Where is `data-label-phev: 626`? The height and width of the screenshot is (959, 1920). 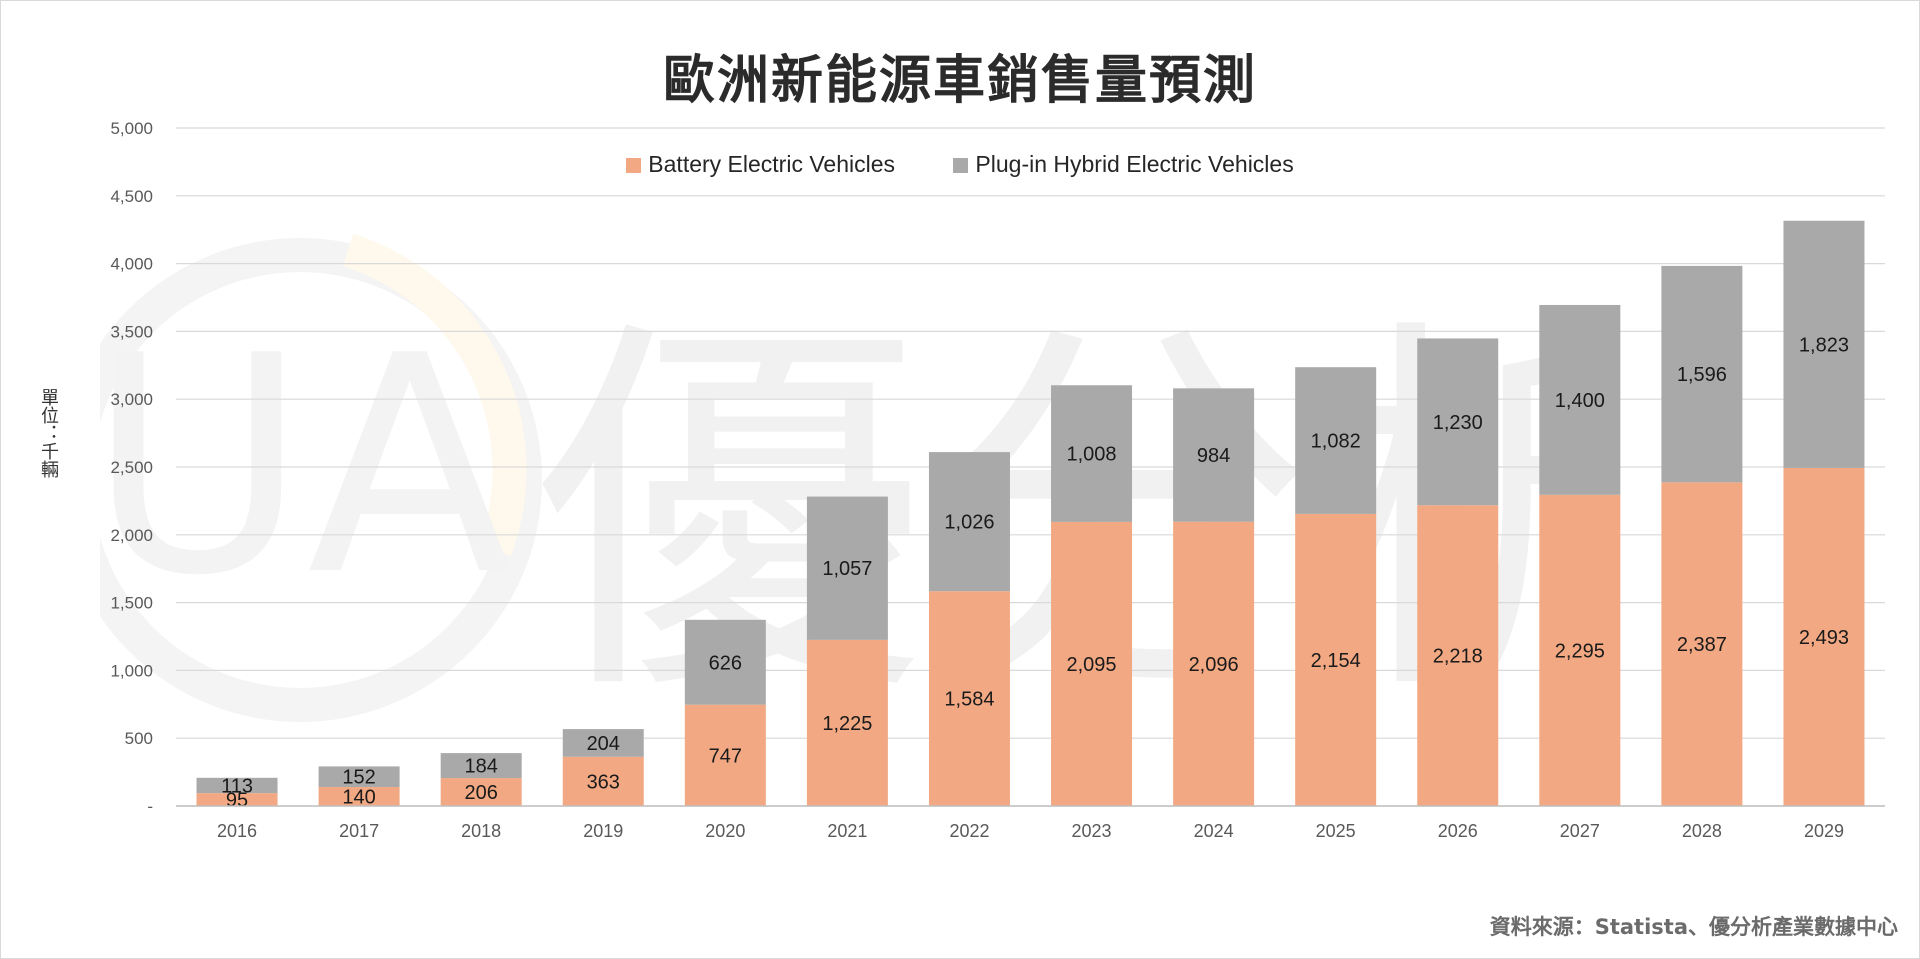 data-label-phev: 626 is located at coordinates (725, 663).